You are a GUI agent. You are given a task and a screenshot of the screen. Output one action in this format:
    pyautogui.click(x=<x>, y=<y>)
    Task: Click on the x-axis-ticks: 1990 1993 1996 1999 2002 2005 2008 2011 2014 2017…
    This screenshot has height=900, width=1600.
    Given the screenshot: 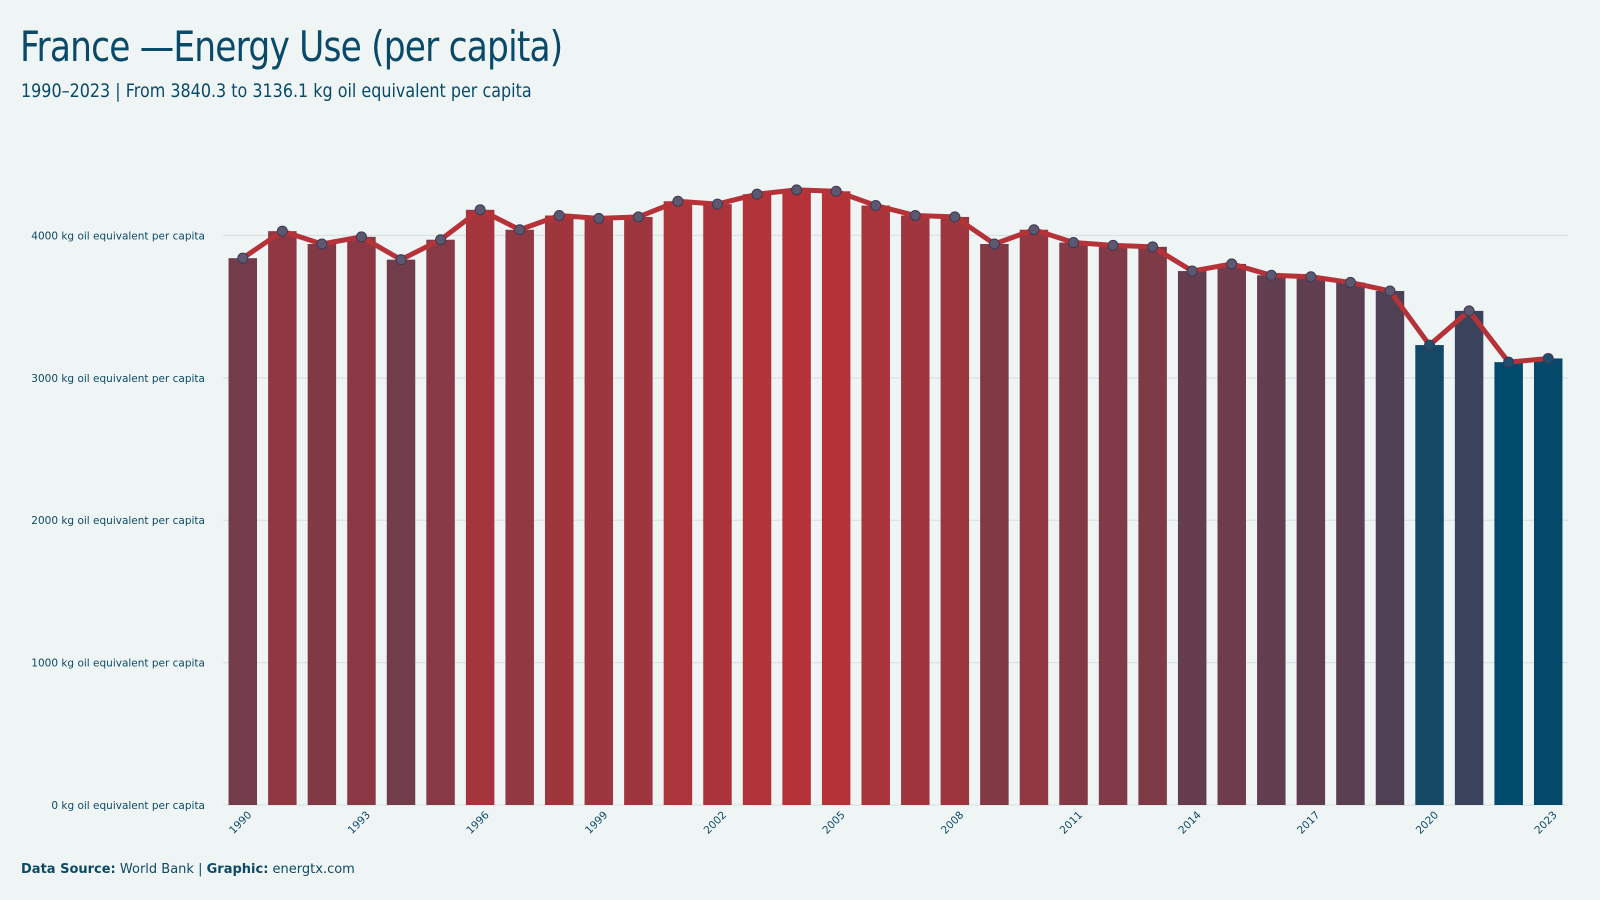 What is the action you would take?
    pyautogui.click(x=893, y=823)
    